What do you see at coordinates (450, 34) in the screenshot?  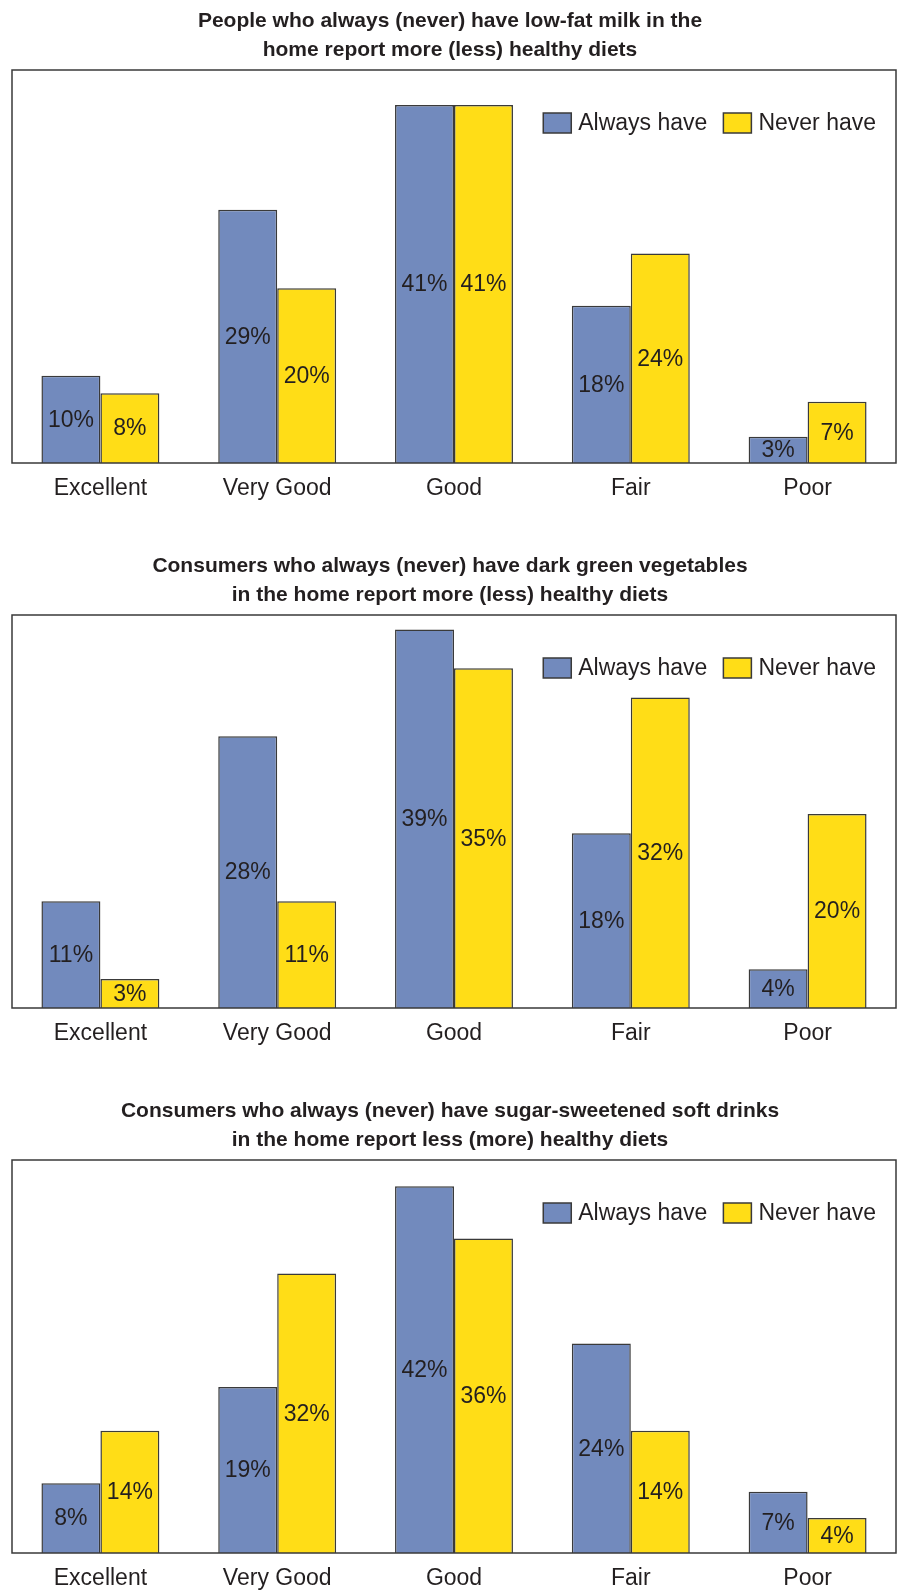 I see `chart-title: People who always (never) have low-fat milk in the home report more (less) healthy diets` at bounding box center [450, 34].